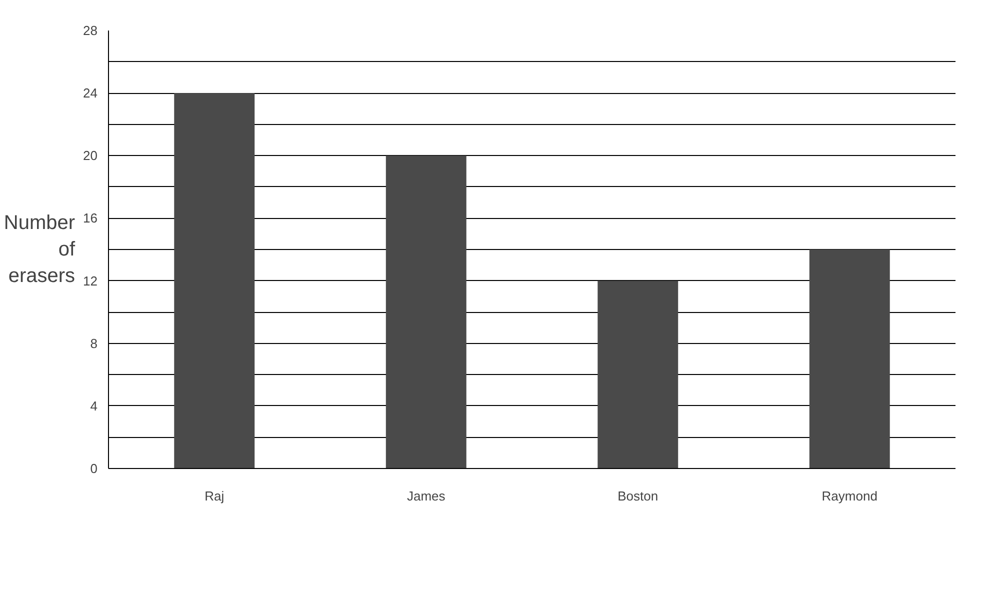  I want to click on x-tick-label: James, so click(426, 496).